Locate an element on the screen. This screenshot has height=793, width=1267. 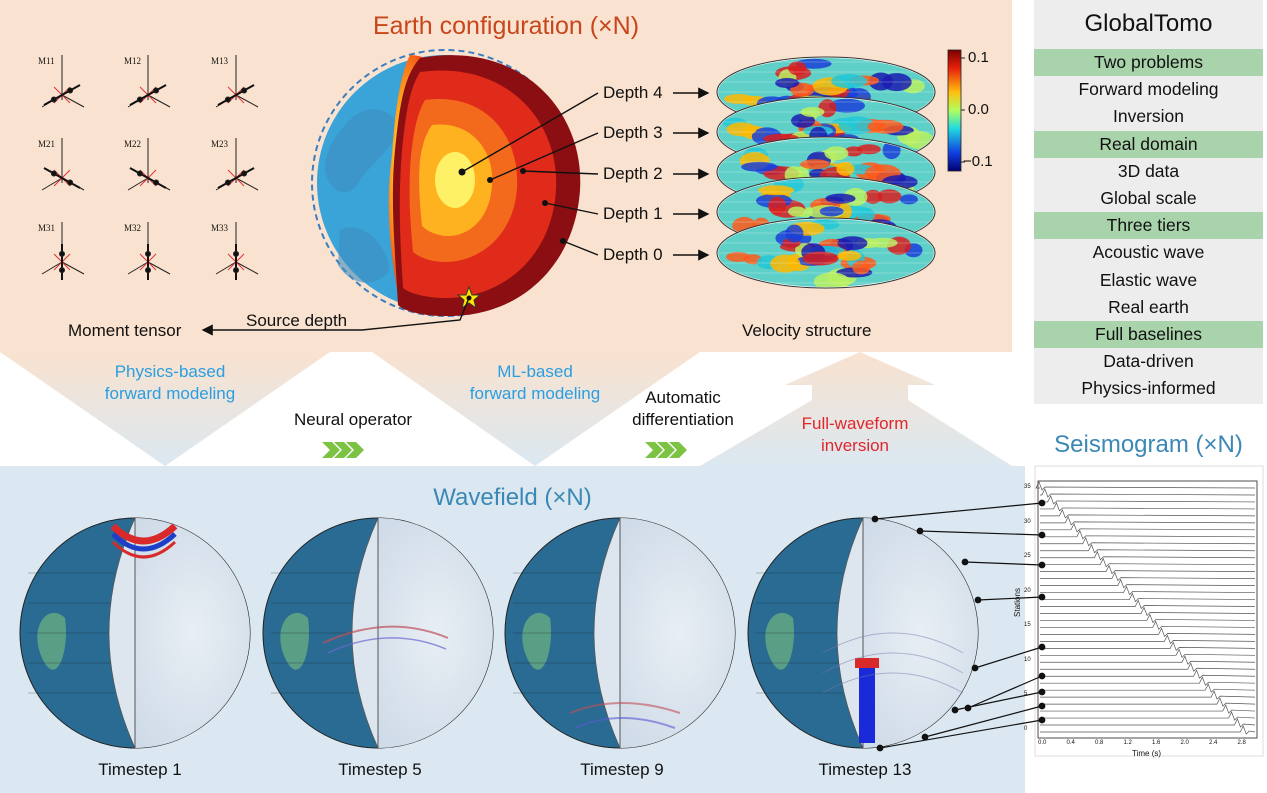
earth-cutaway is located at coordinates (446, 183).